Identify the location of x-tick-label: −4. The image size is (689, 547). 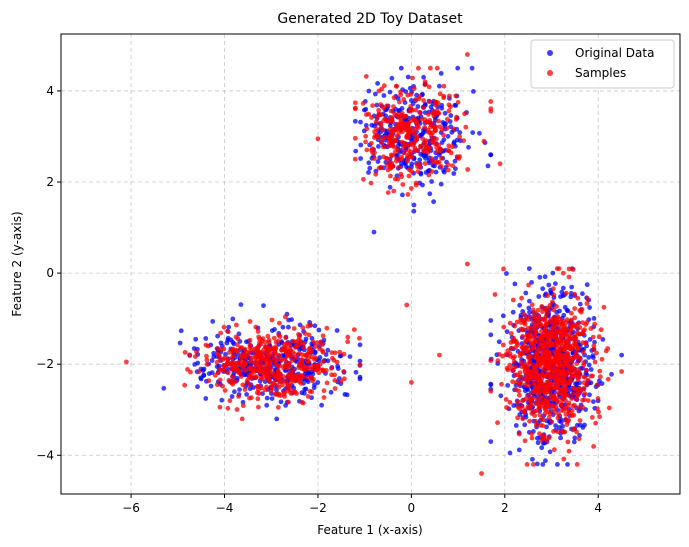
(225, 508).